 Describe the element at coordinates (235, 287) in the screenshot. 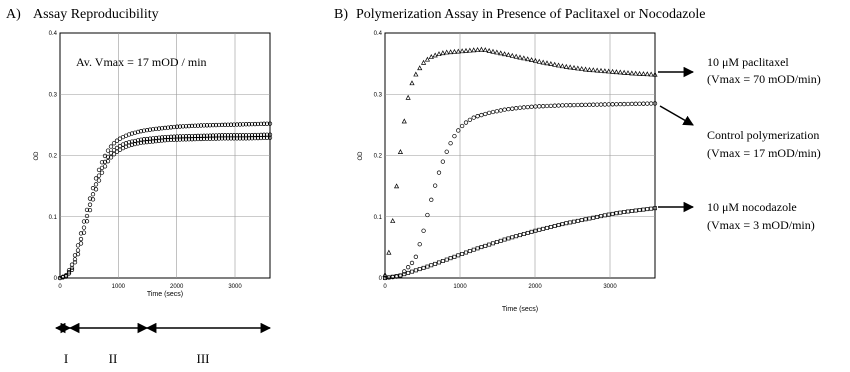

I see `panel-a-x-tick-label: 3000` at that location.